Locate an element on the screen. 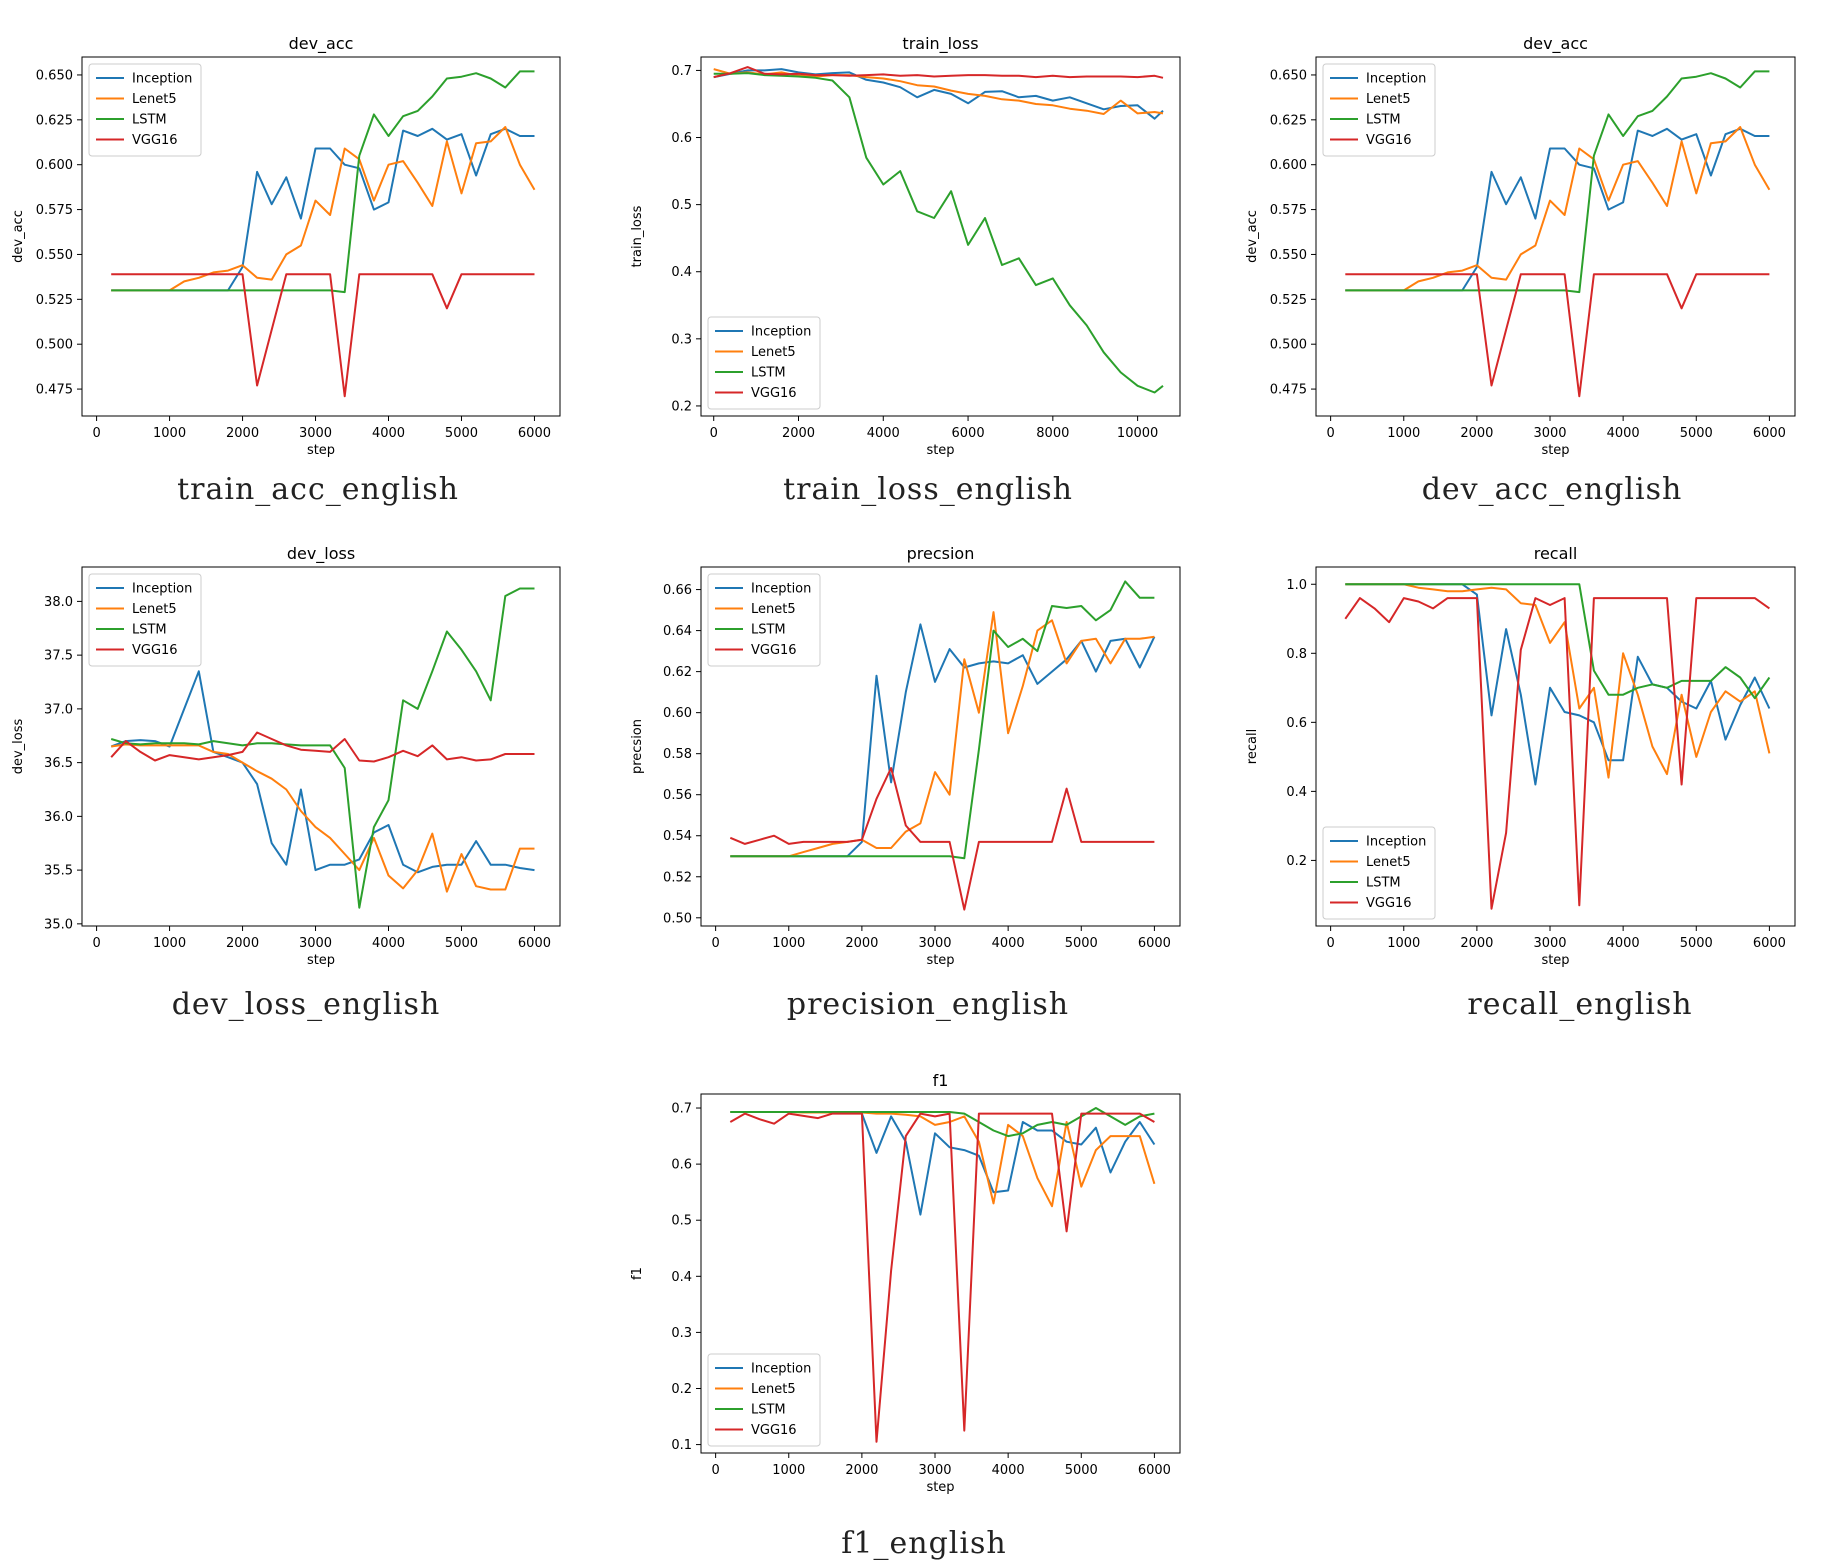  y-tick-label: 35.0 is located at coordinates (58, 924).